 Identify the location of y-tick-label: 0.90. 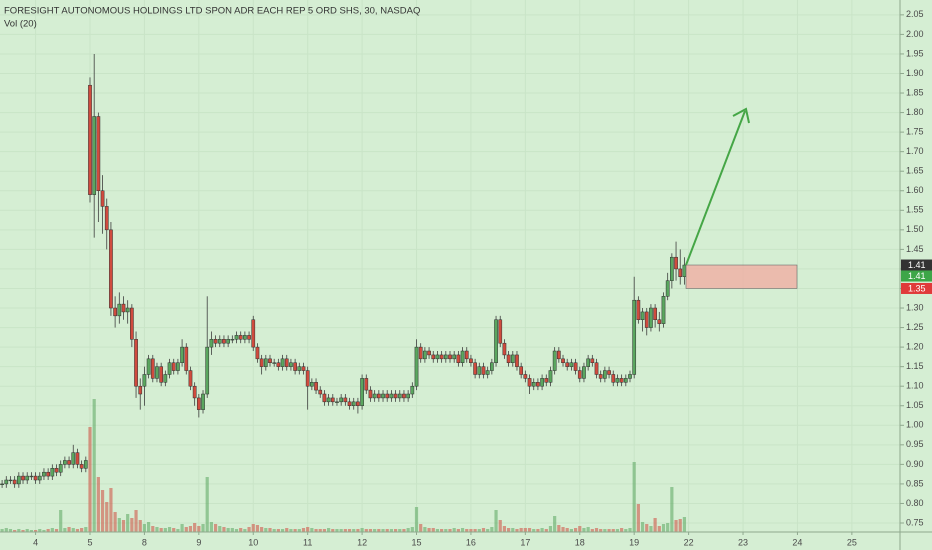
(915, 464).